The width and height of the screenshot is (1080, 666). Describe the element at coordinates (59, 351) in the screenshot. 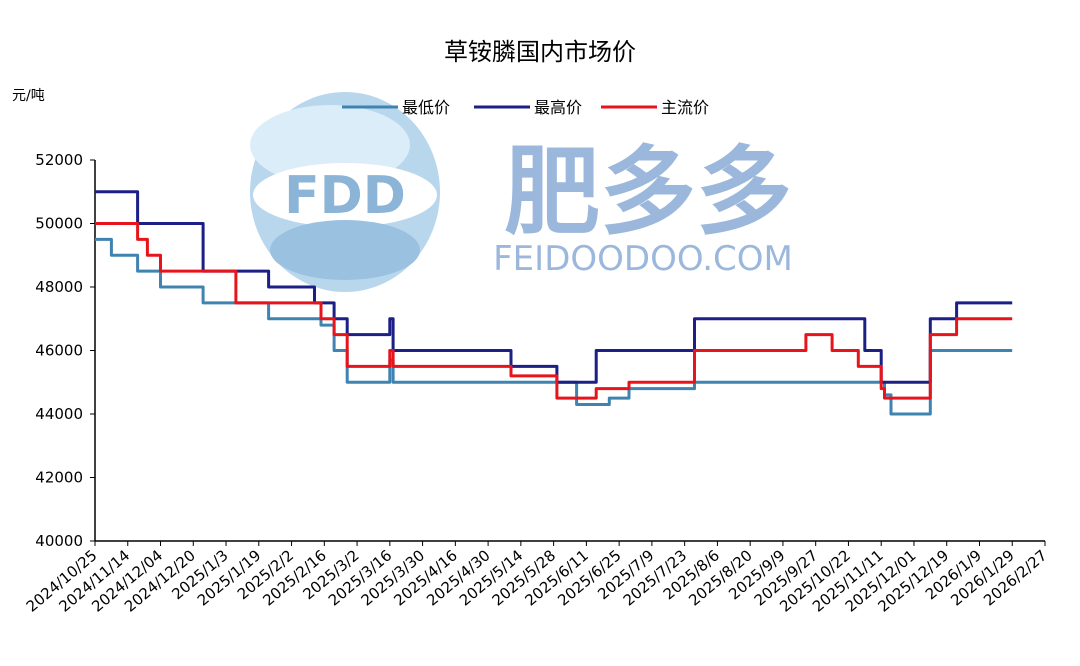

I see `y-tick-label: 46000` at that location.